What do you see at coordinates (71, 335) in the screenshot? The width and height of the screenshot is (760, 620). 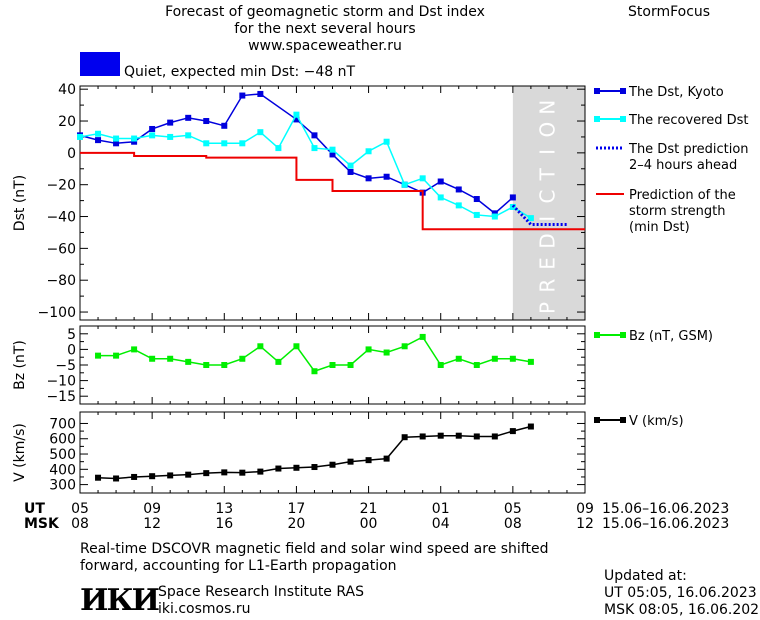 I see `y-tick-label: 5` at bounding box center [71, 335].